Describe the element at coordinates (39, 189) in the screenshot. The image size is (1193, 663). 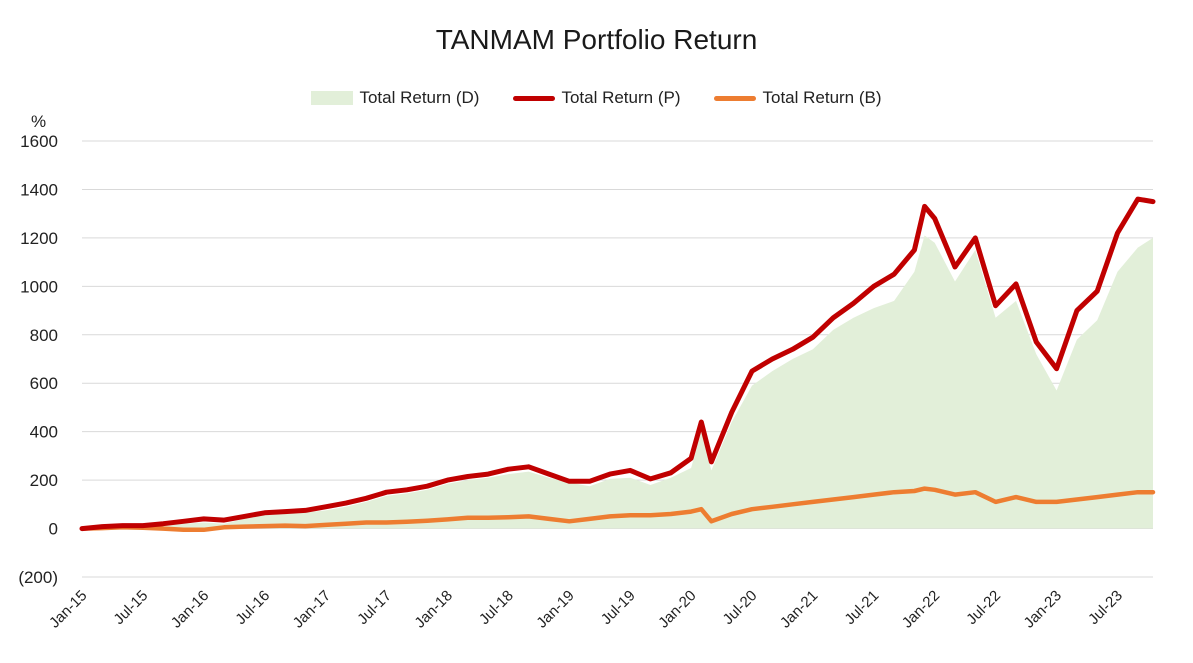
I see `y-tick-label: 1400` at that location.